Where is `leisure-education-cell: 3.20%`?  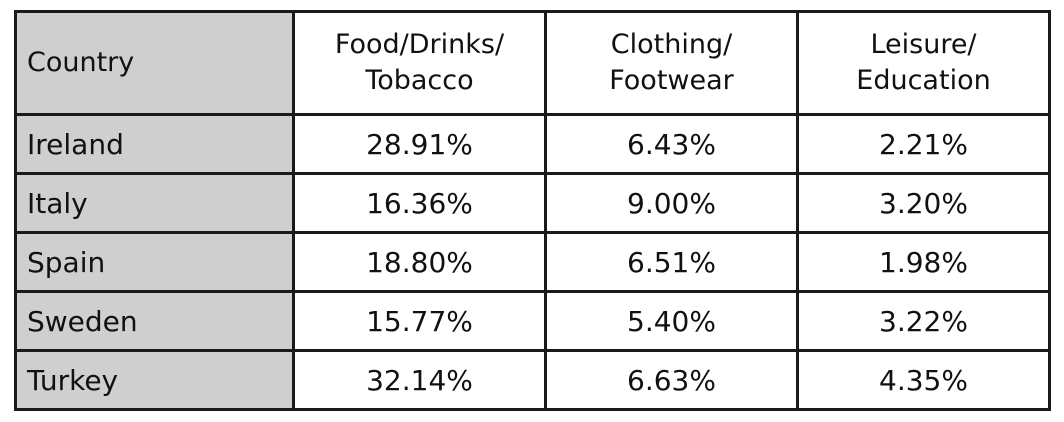 leisure-education-cell: 3.20% is located at coordinates (923, 203).